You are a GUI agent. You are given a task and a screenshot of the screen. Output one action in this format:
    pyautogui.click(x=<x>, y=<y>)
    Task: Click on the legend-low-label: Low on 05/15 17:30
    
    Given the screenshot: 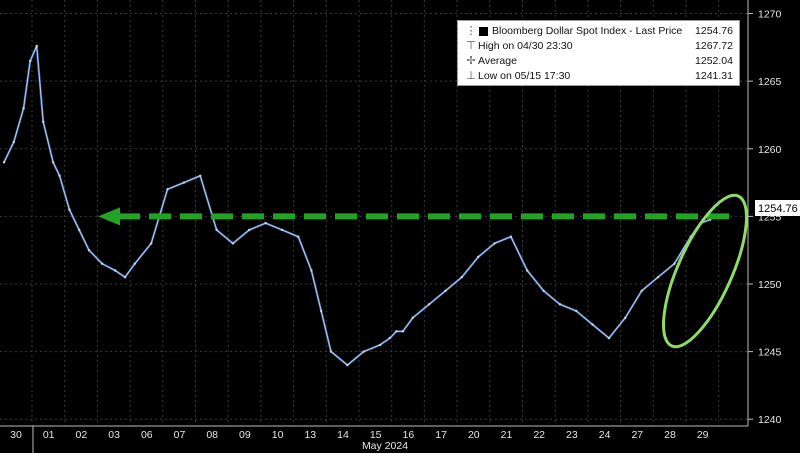 What is the action you would take?
    pyautogui.click(x=524, y=76)
    